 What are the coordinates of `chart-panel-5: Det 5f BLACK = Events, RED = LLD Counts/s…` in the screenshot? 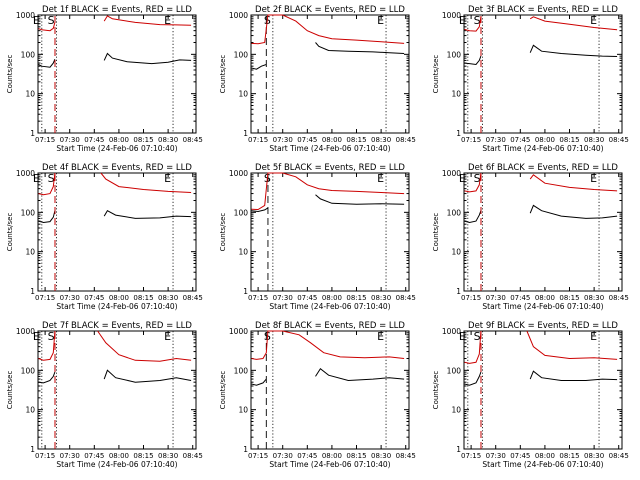 It's located at (317, 237).